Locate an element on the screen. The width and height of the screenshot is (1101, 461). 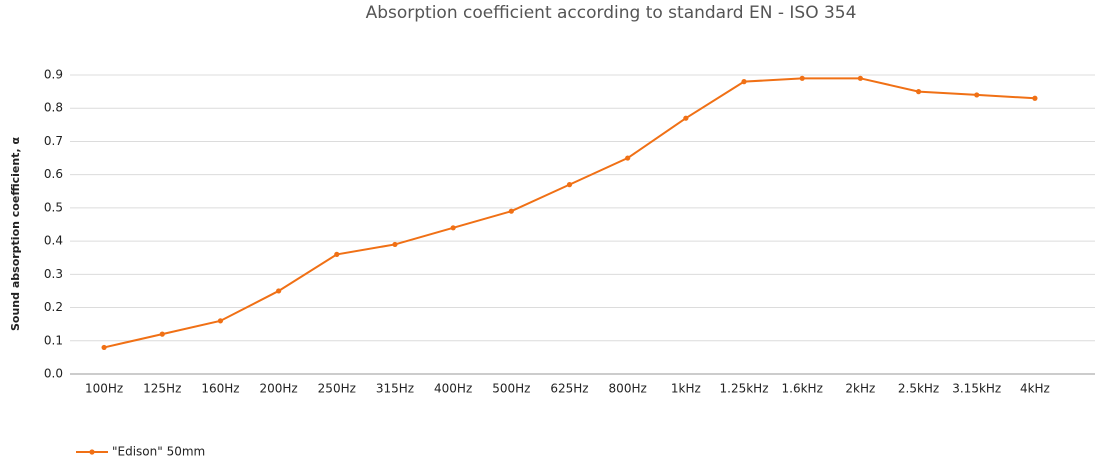
x-tick-label: 625Hz is located at coordinates (569, 389).